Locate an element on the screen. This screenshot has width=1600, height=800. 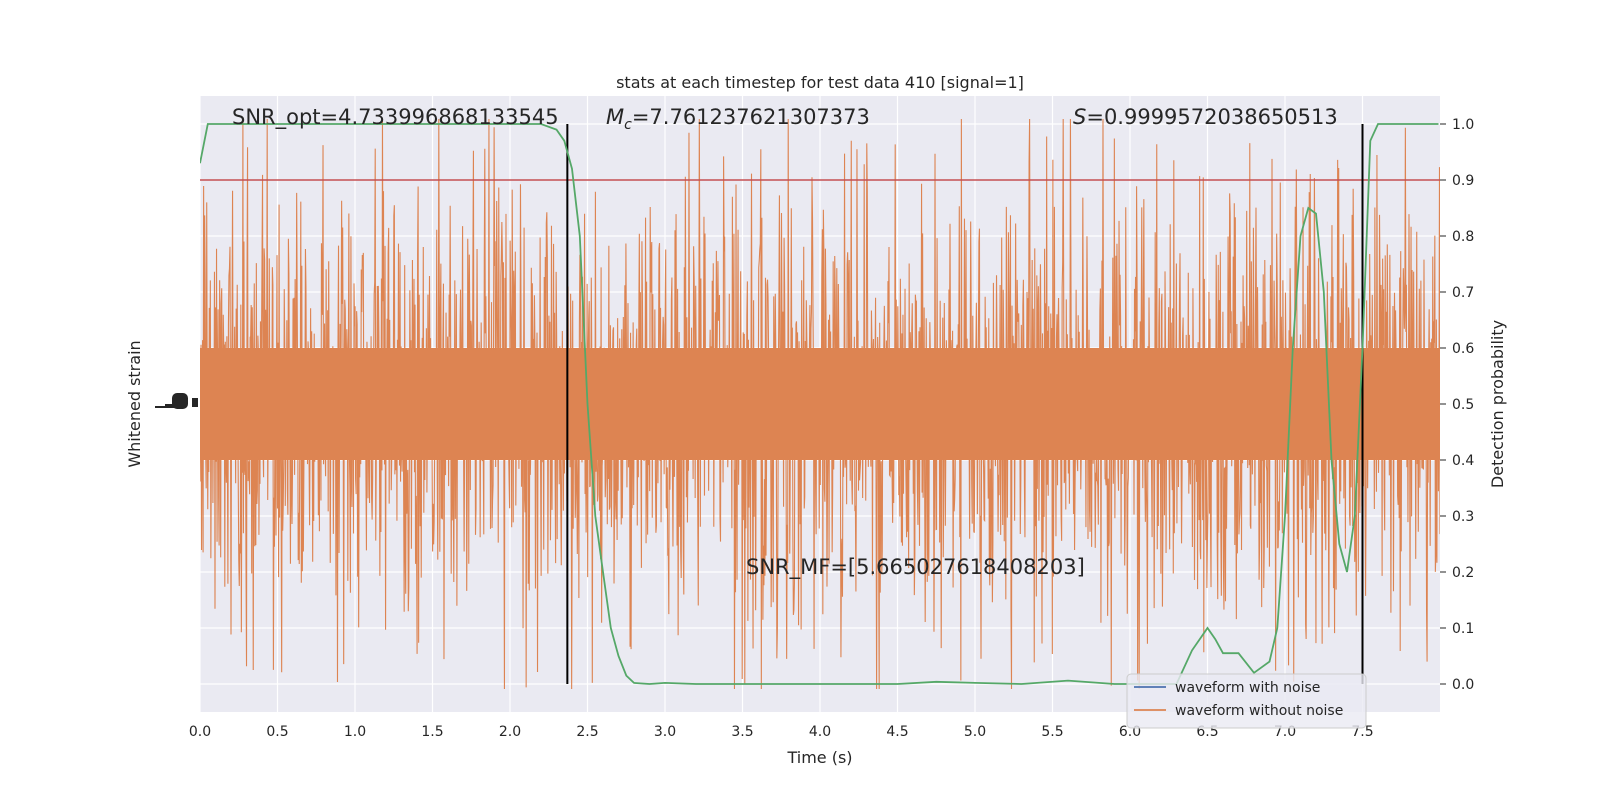
mc-value: =7.761237621307373 is located at coordinates (751, 117).